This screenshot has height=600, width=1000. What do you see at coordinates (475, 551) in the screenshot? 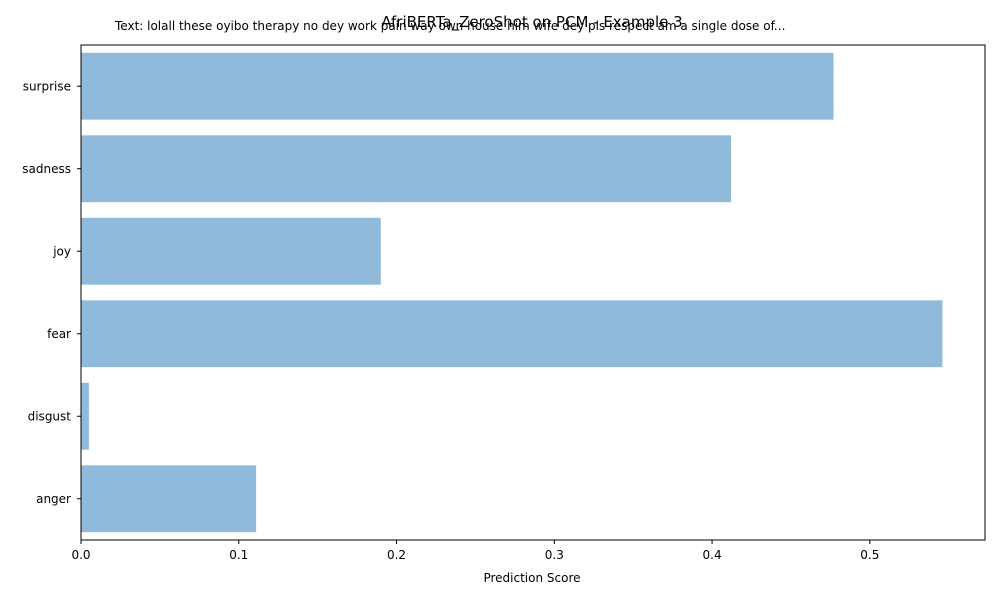
I see `x-ticks-group: 0.0 0.1 0.2 0.3 0.4 0.5` at bounding box center [475, 551].